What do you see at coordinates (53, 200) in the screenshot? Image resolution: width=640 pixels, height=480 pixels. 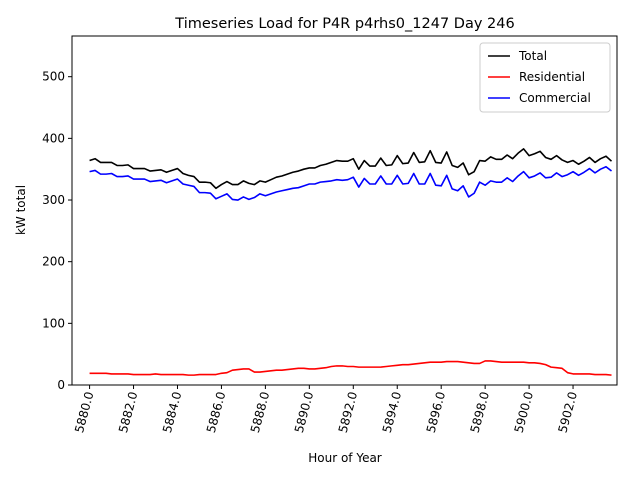 I see `y-tick-label: 300` at bounding box center [53, 200].